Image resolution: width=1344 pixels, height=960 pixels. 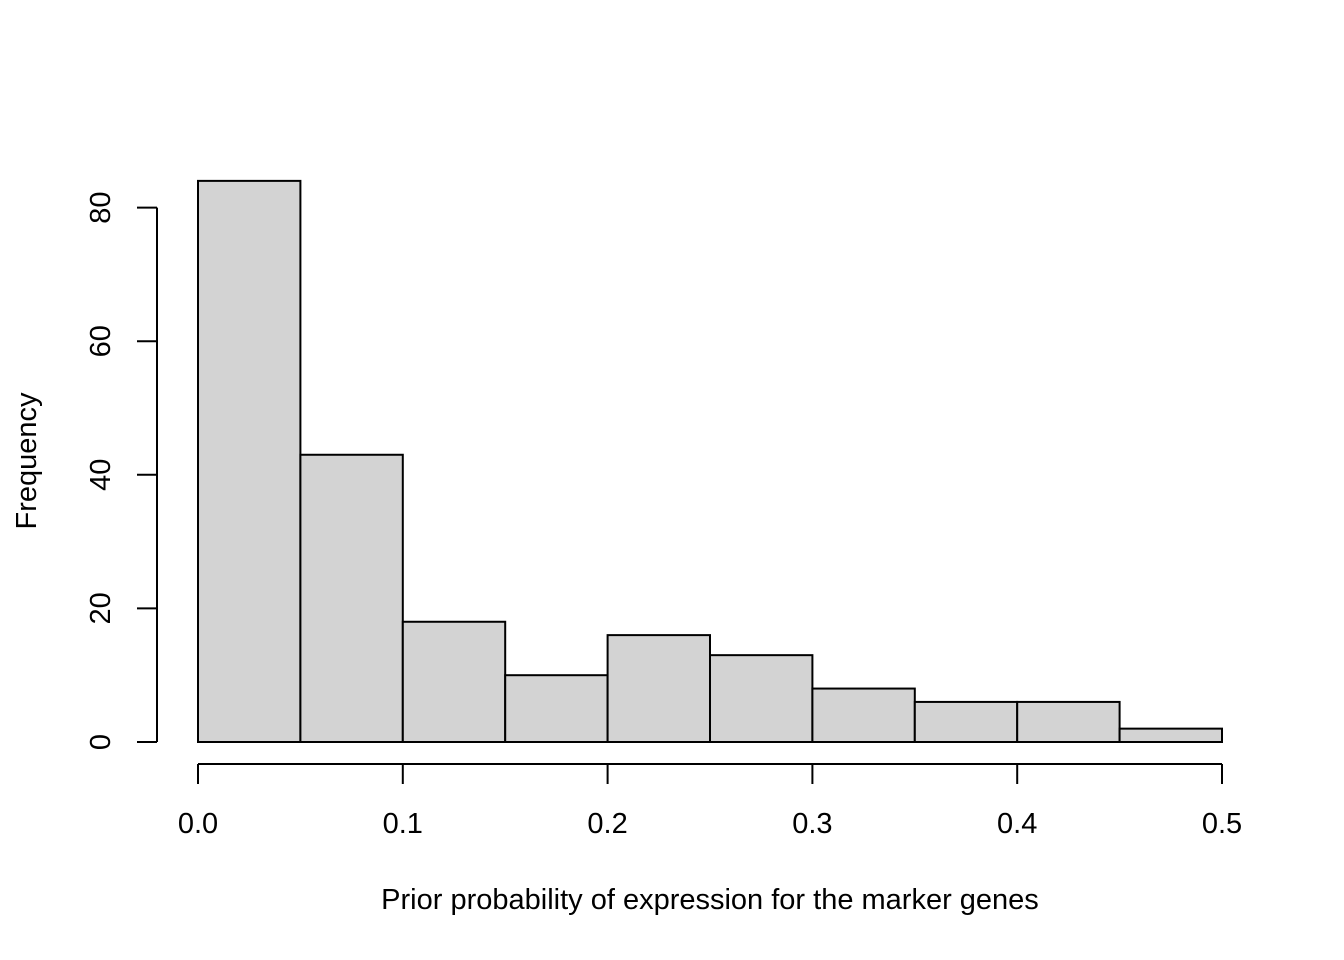 I want to click on x-tick-label-3: 0.3, so click(x=812, y=824).